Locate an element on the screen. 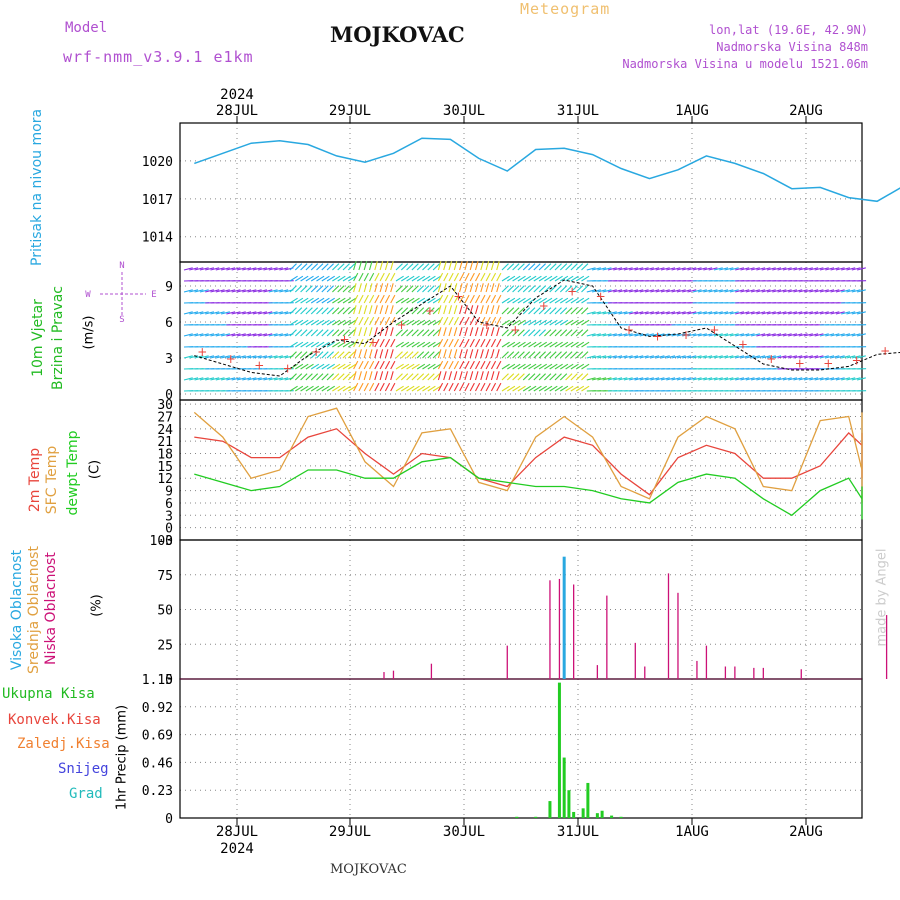  wind-barbs is located at coordinates (525, 326).